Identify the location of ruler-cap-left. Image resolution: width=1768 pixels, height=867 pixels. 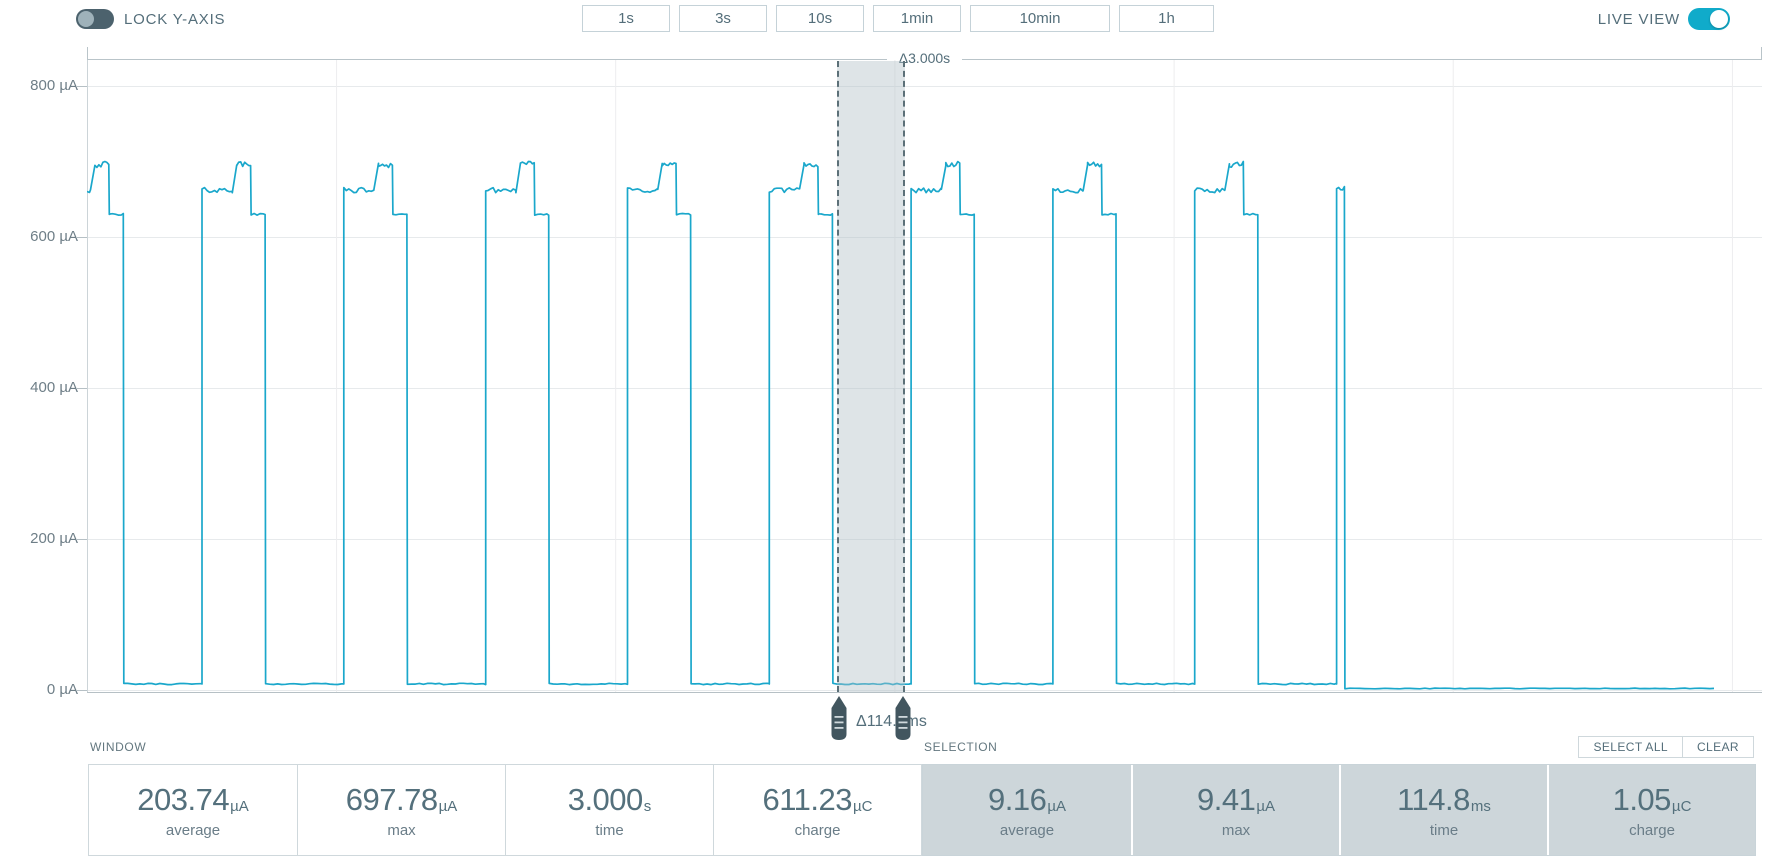
(87, 53).